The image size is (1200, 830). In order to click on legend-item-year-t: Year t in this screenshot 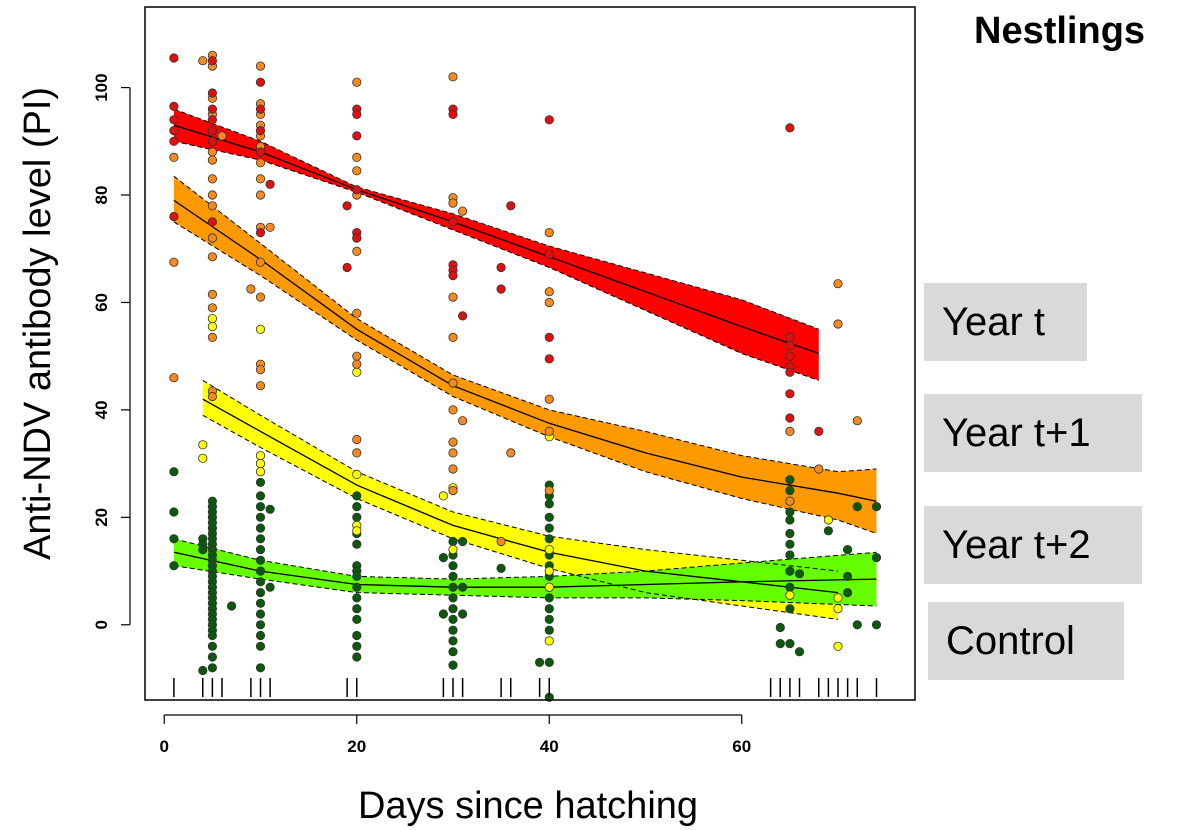, I will do `click(1005, 322)`.